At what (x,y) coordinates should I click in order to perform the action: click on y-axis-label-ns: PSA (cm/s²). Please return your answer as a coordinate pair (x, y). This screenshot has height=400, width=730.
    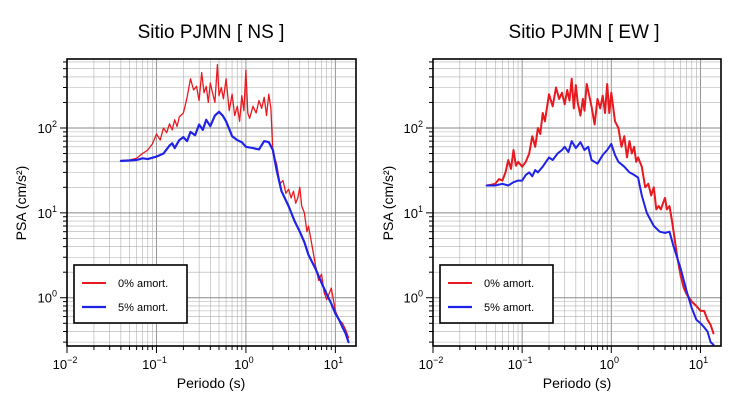
    Looking at the image, I should click on (21, 203).